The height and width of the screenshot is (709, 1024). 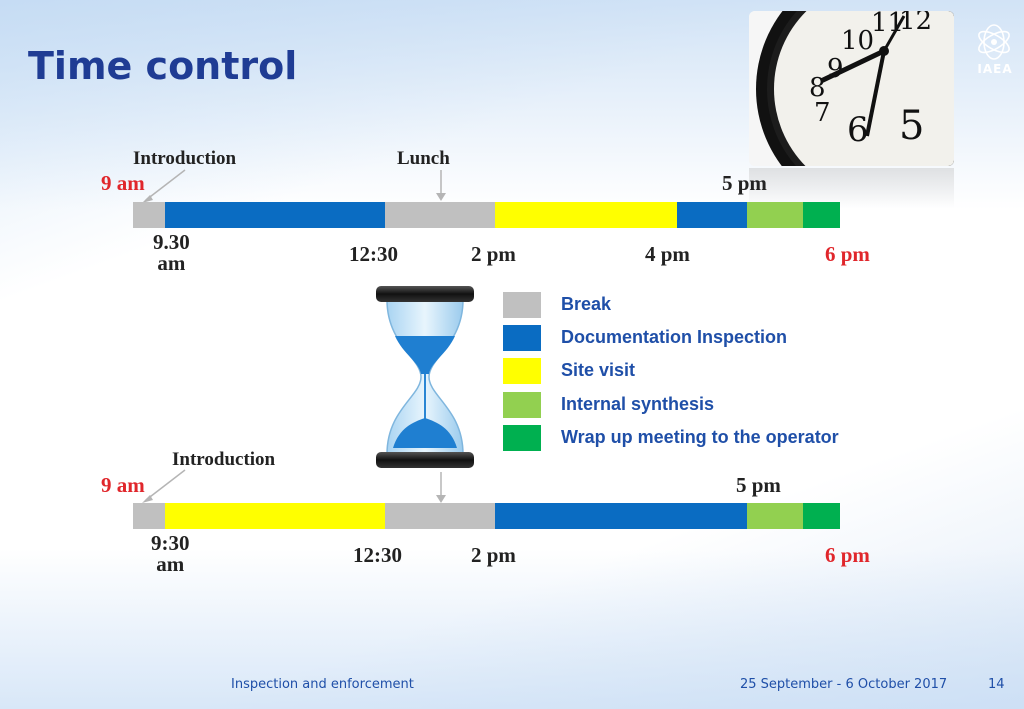 I want to click on iaea-logo-text: IAEA, so click(x=995, y=69).